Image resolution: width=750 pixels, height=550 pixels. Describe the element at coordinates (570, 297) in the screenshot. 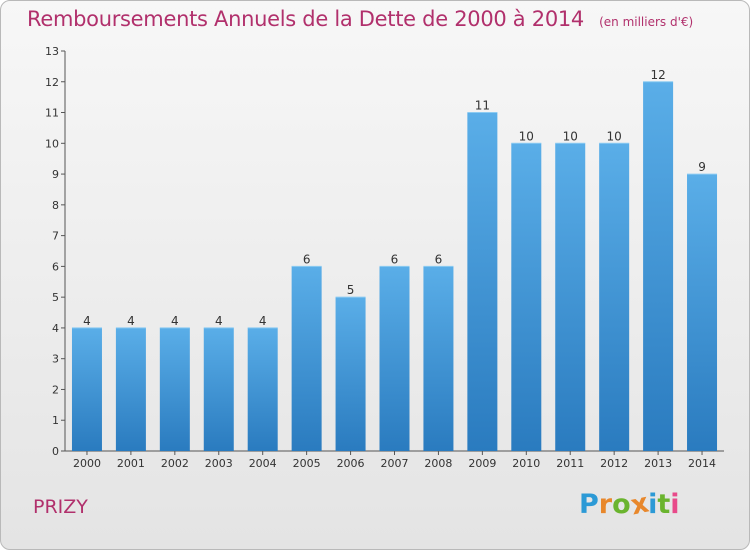

I see `bar-2011` at that location.